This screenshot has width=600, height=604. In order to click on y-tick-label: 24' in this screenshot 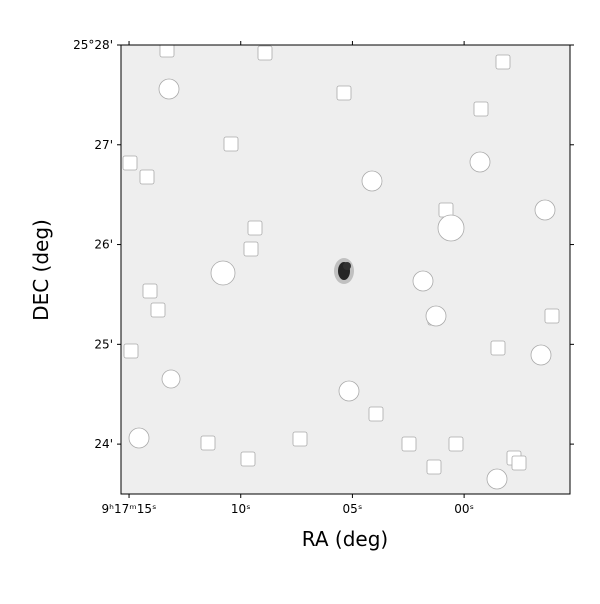, I will do `click(103, 444)`.